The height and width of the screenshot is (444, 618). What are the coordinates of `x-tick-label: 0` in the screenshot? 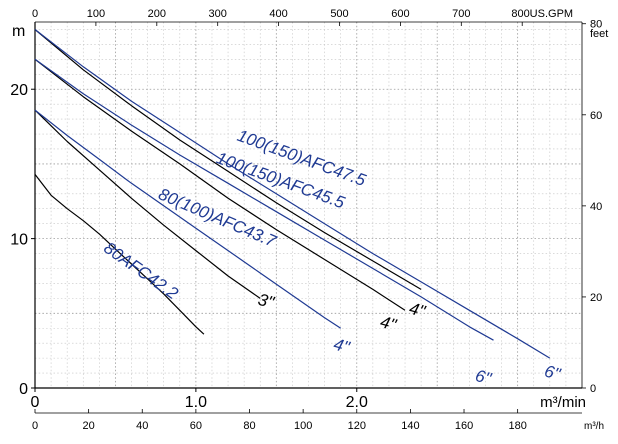 It's located at (35, 402).